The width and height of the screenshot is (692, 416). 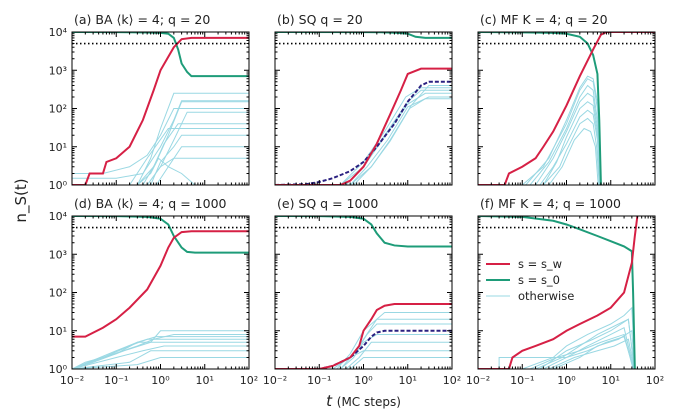 What do you see at coordinates (320, 19) in the screenshot?
I see `panel-title: (b) SQ q = 20` at bounding box center [320, 19].